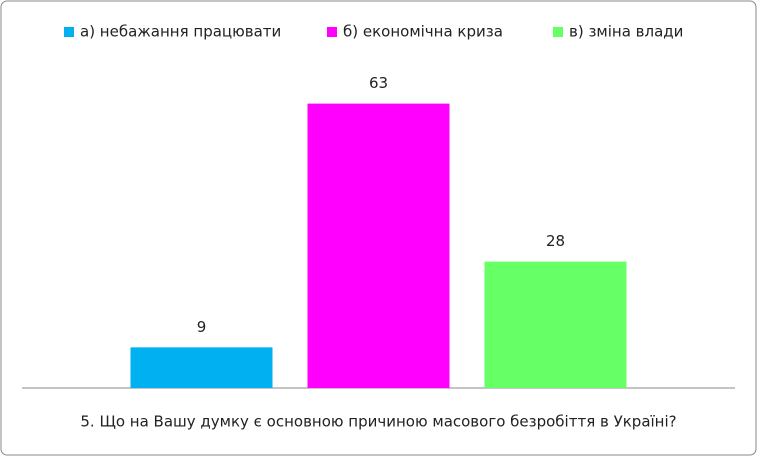 The width and height of the screenshot is (757, 460). I want to click on legend-label: б) економічна криза, so click(423, 32).